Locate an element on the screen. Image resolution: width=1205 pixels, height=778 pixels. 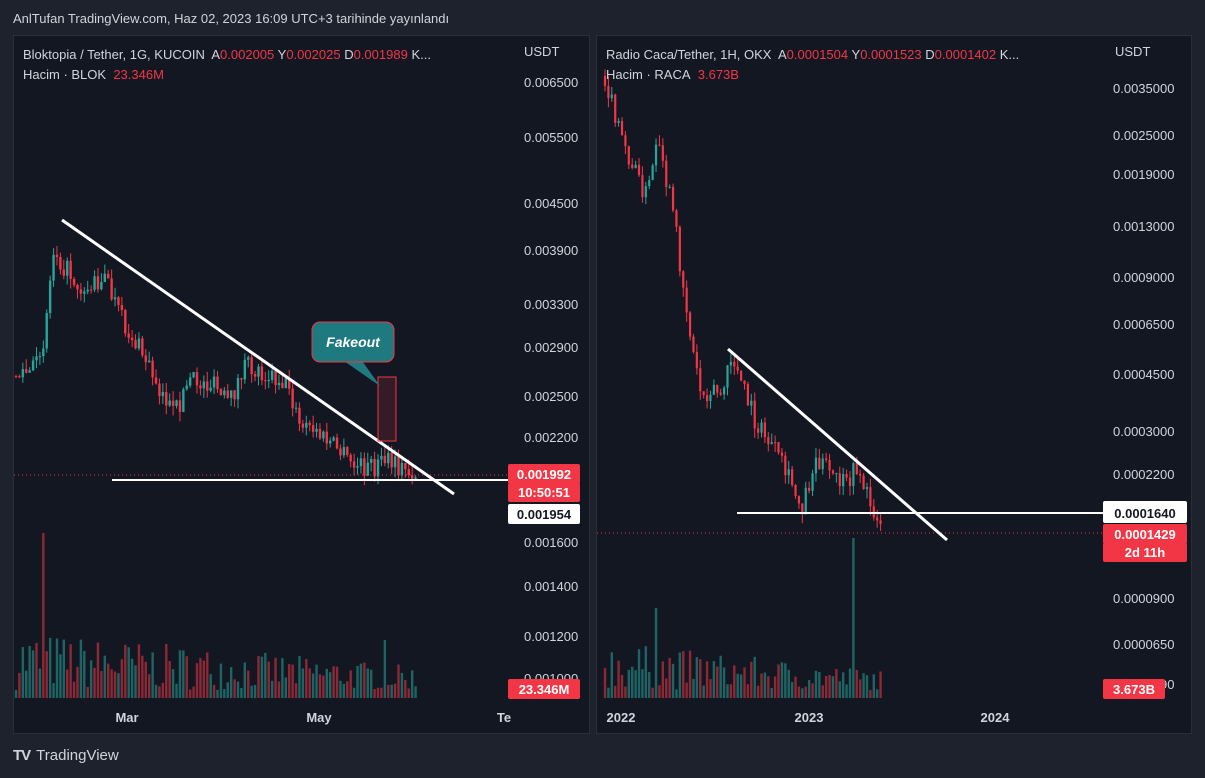
fakeout-label: Fakeout is located at coordinates (353, 342).